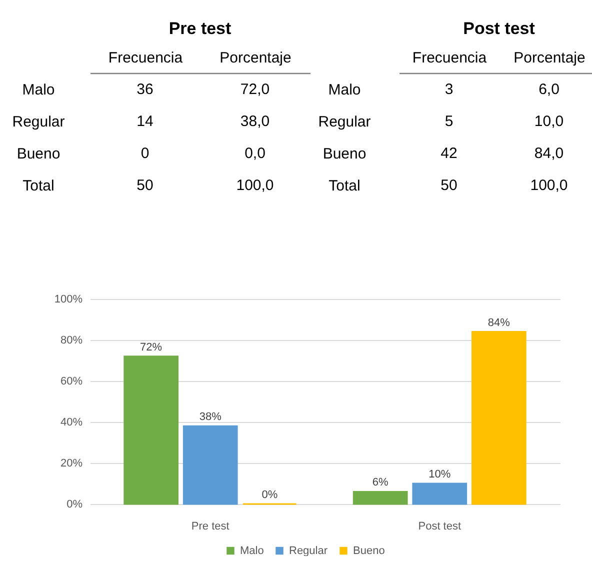 This screenshot has height=573, width=592. I want to click on chart-title: Pre test, so click(200, 28).